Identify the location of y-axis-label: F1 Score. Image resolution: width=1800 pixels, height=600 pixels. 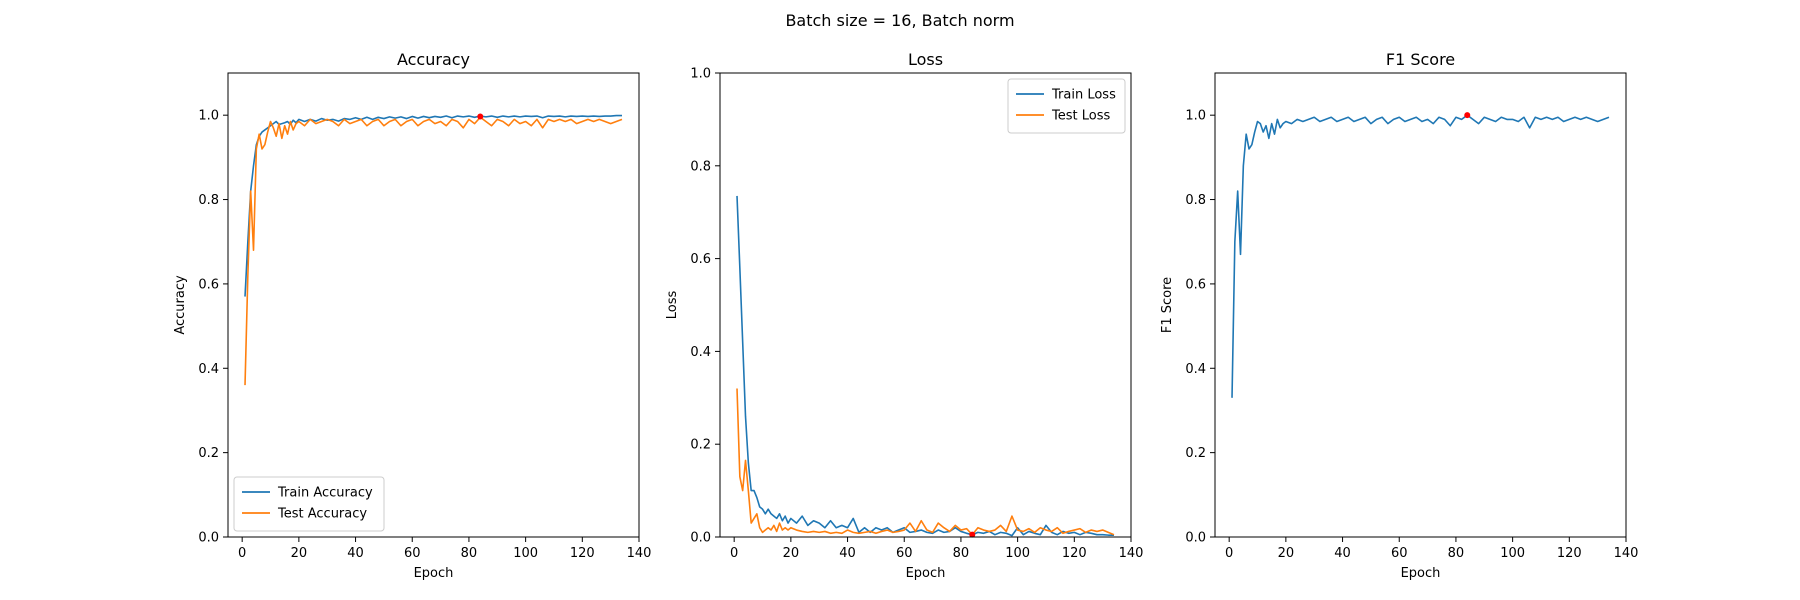
(1167, 305).